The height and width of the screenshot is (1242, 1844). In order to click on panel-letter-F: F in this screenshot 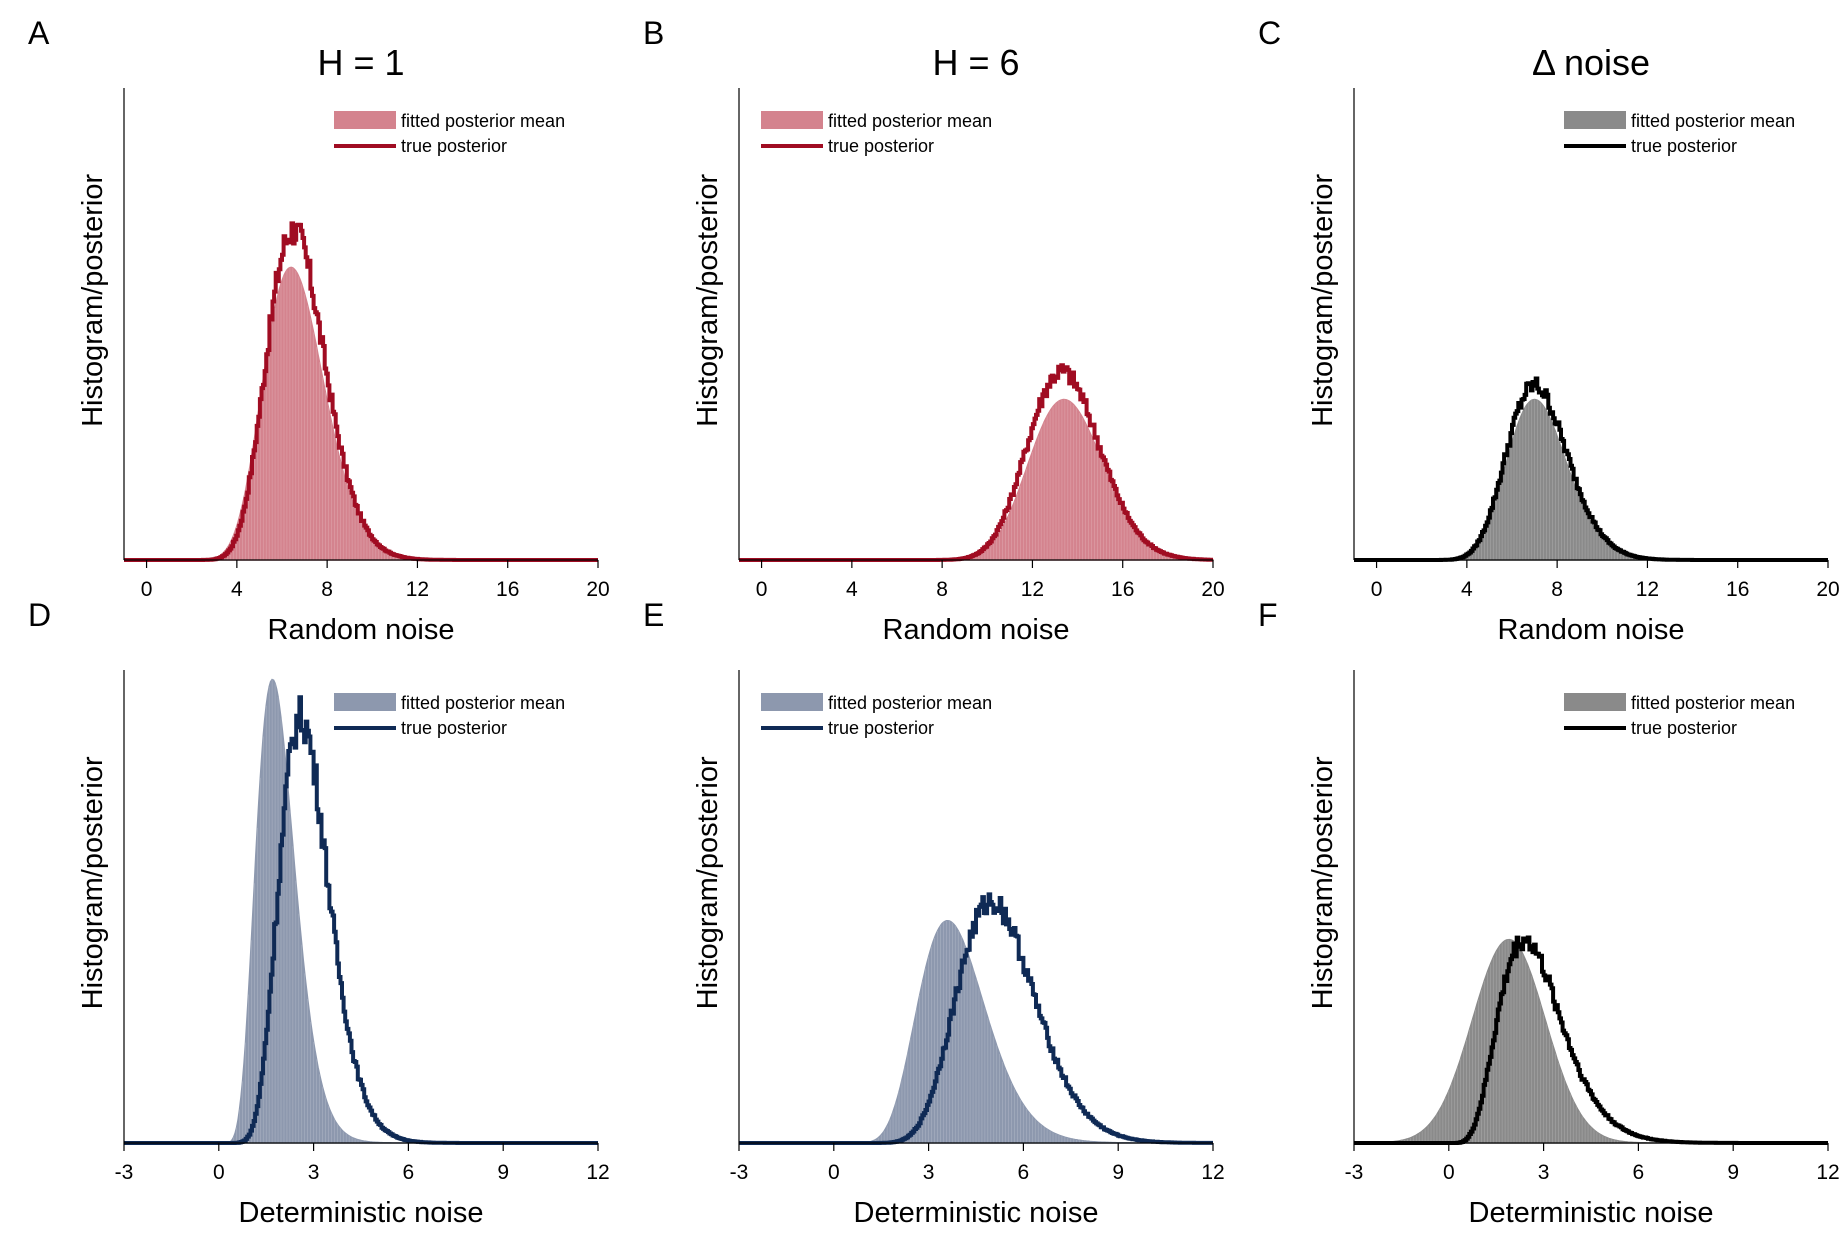, I will do `click(1268, 615)`.